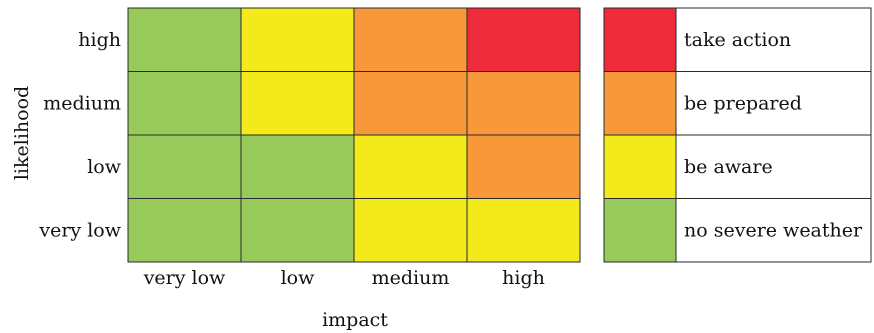  Describe the element at coordinates (297, 103) in the screenshot. I see `matrix-cell-medium-low` at that location.